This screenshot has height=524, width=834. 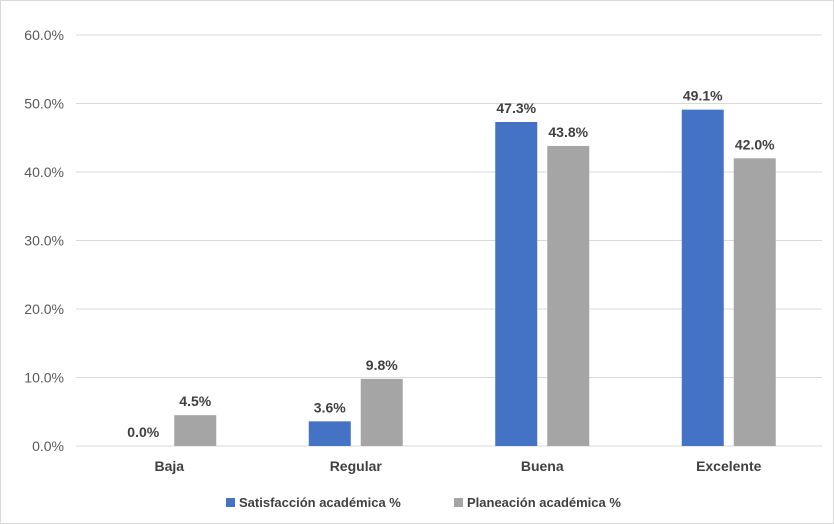 What do you see at coordinates (320, 502) in the screenshot?
I see `legend-label: Satisfacción académica %` at bounding box center [320, 502].